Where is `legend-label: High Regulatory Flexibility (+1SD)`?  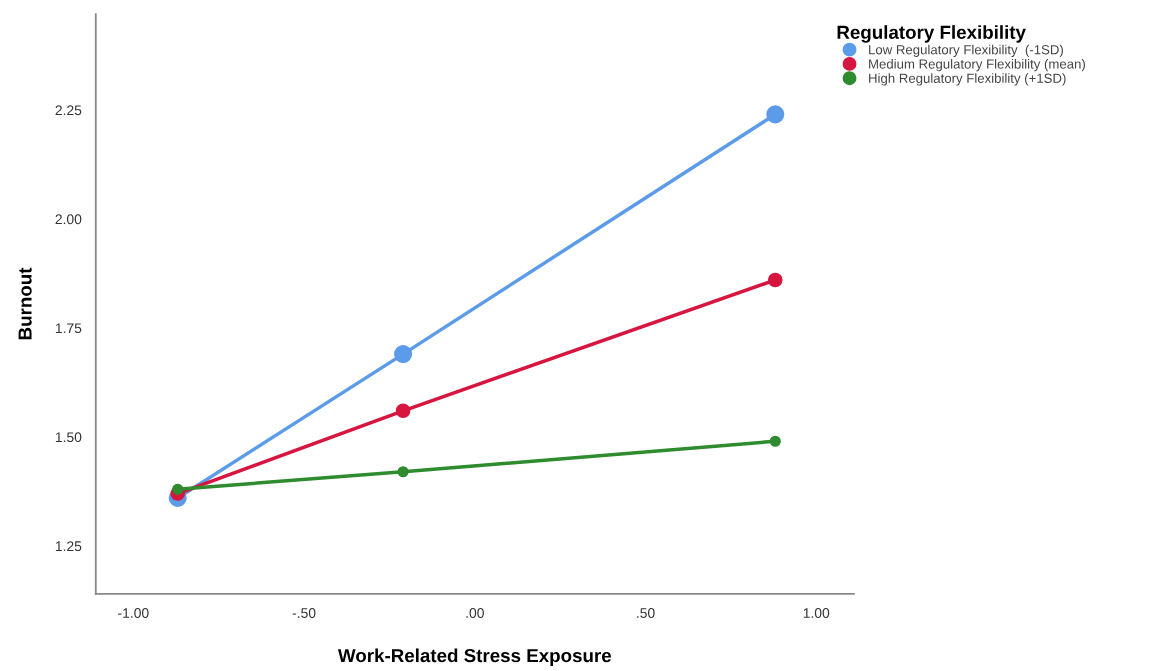
legend-label: High Regulatory Flexibility (+1SD) is located at coordinates (967, 79).